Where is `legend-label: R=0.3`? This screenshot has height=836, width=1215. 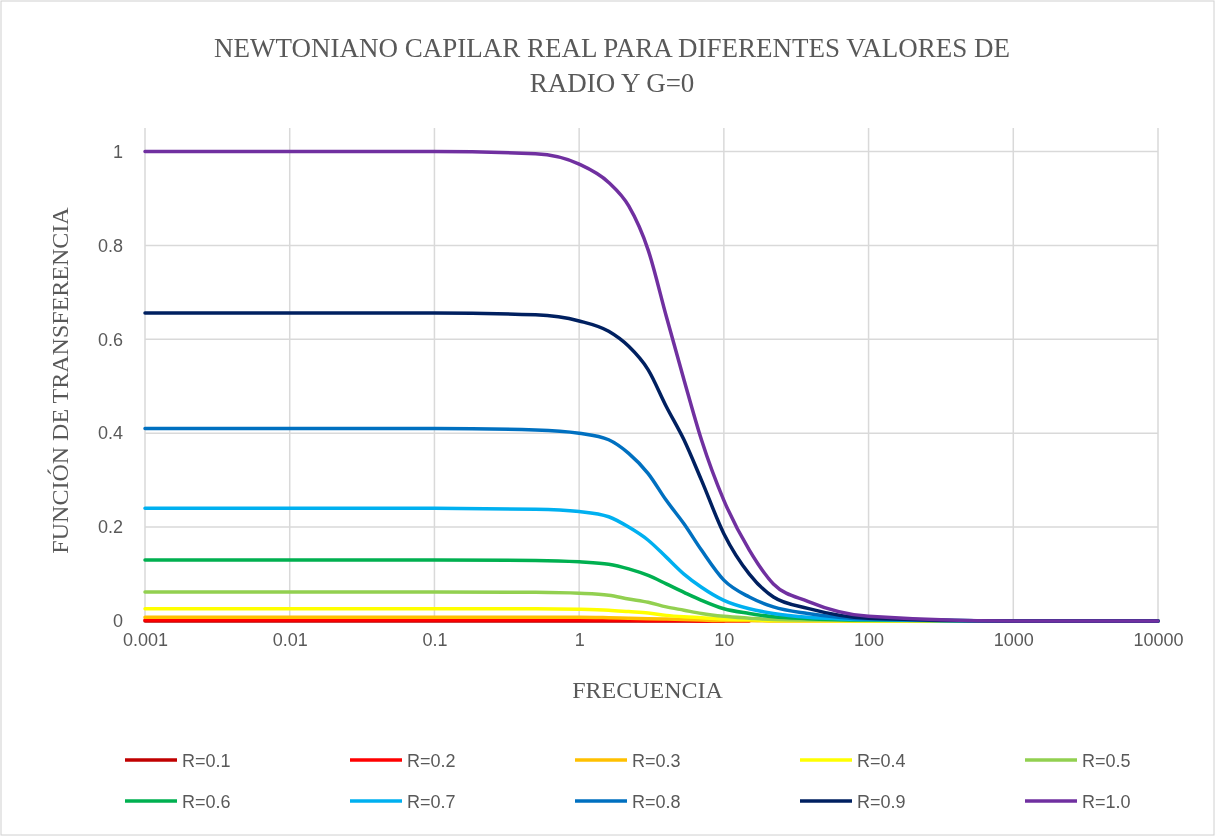 legend-label: R=0.3 is located at coordinates (656, 761).